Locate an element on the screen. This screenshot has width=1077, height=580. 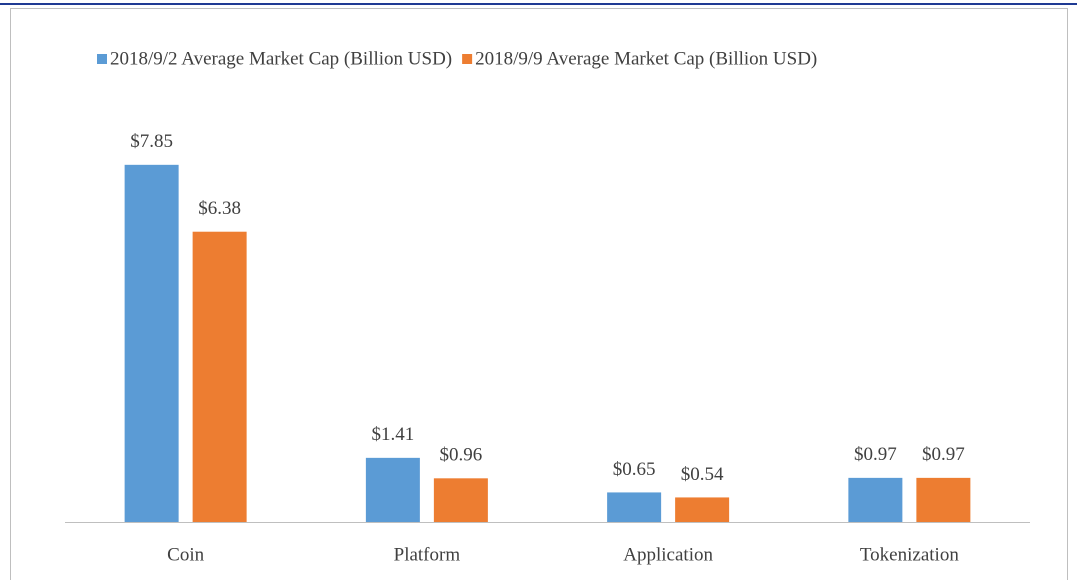
value-label: $1.41 is located at coordinates (393, 434).